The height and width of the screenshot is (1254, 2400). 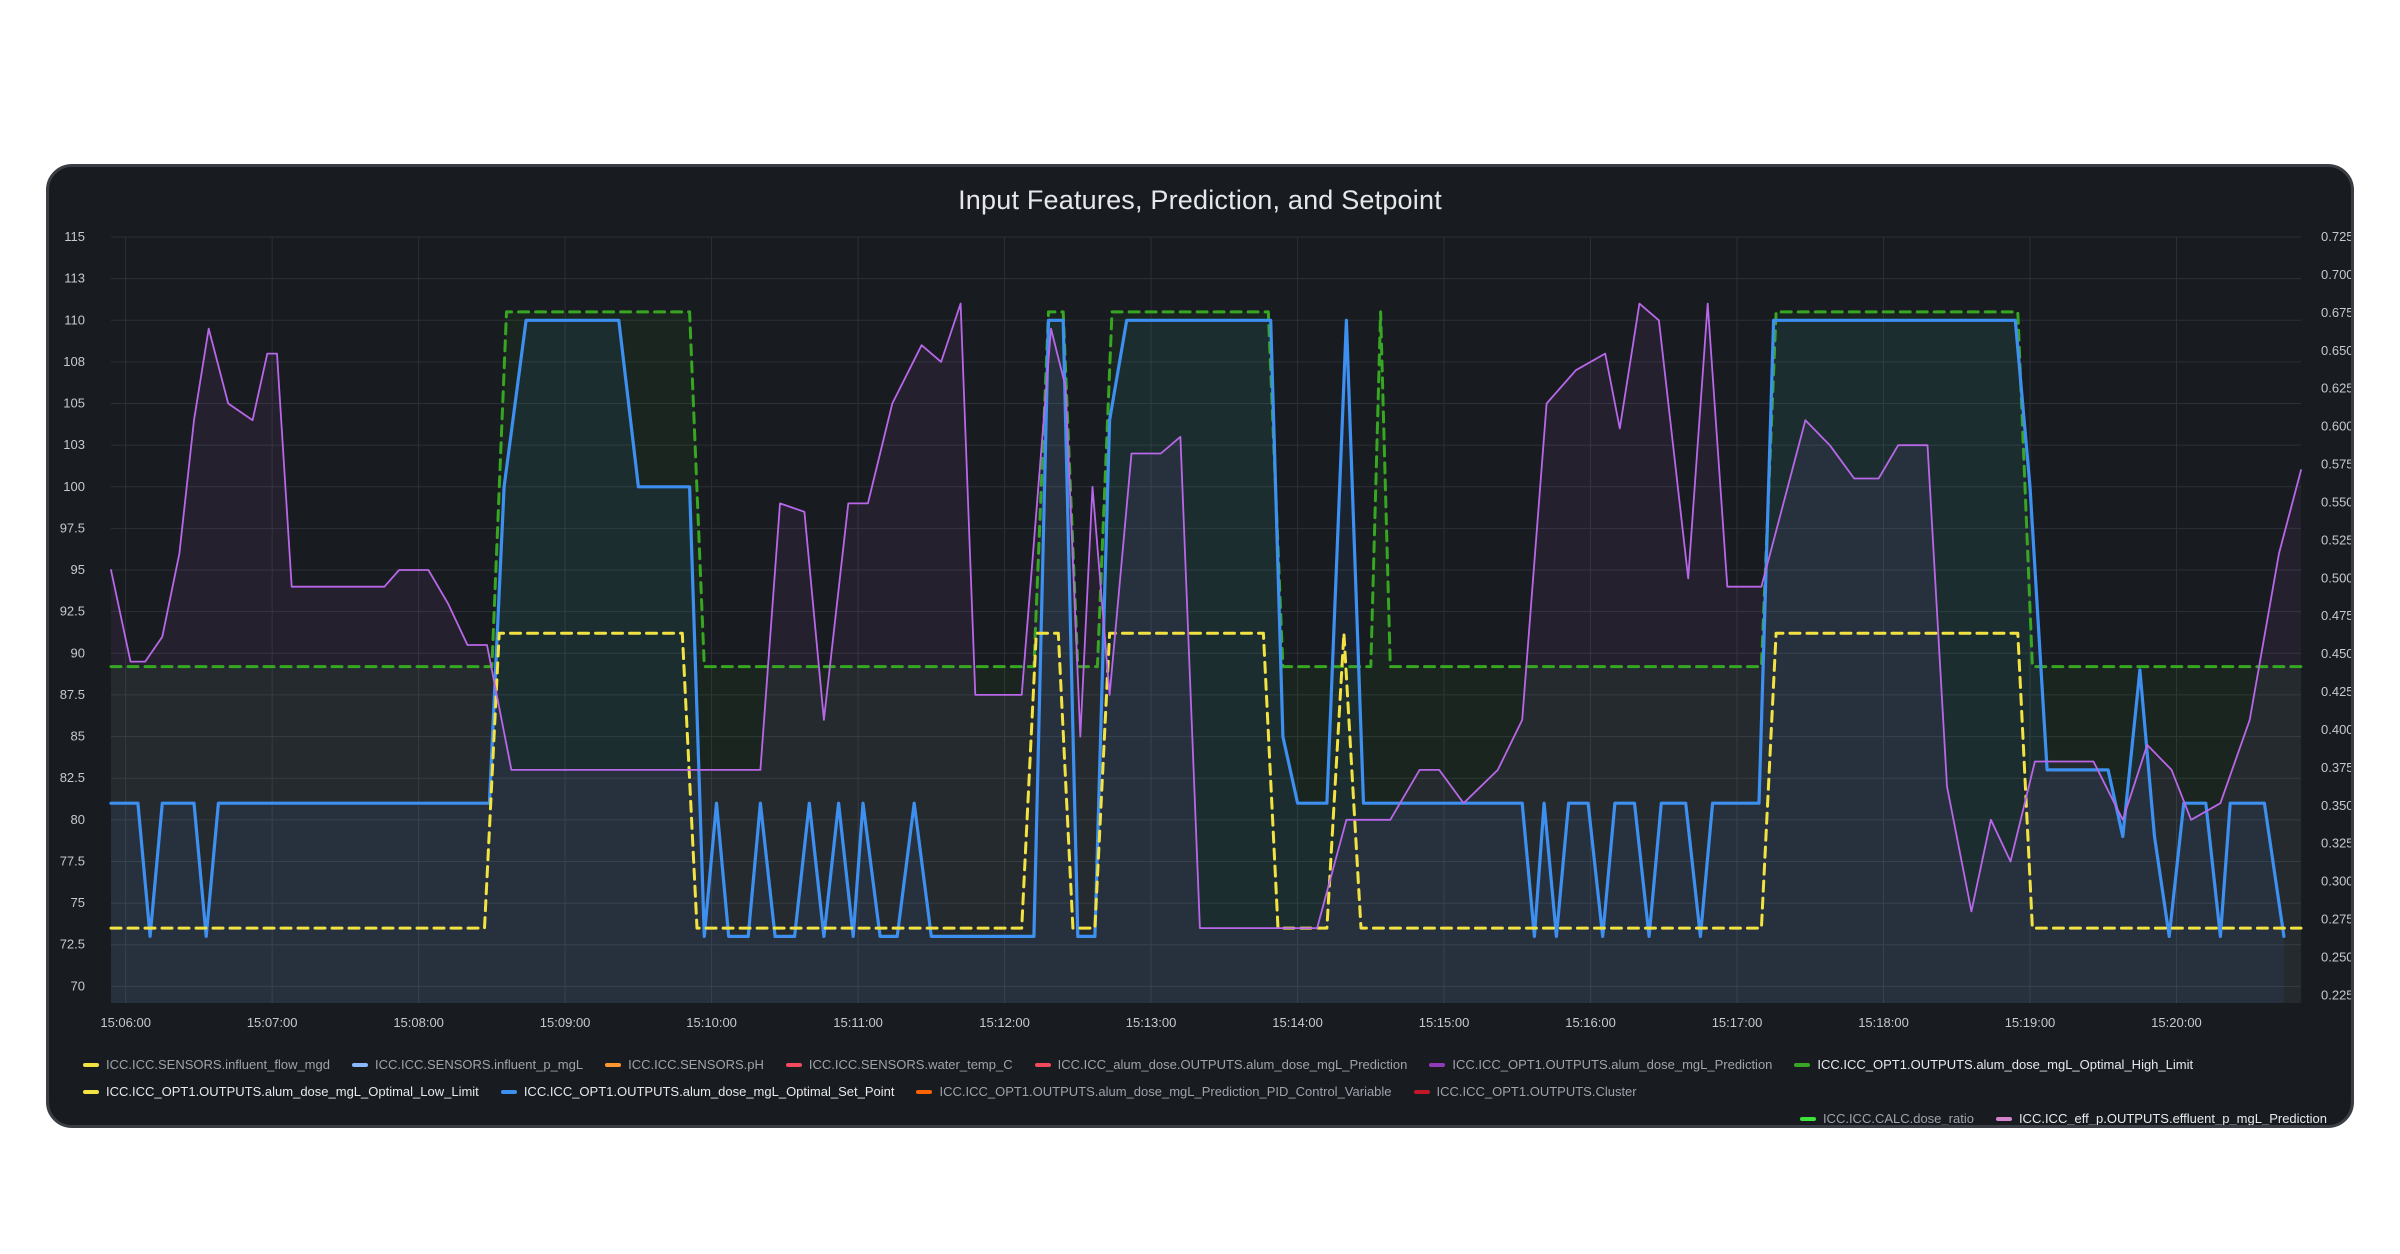 What do you see at coordinates (2336, 691) in the screenshot?
I see `y-right-tick-label: 0.425` at bounding box center [2336, 691].